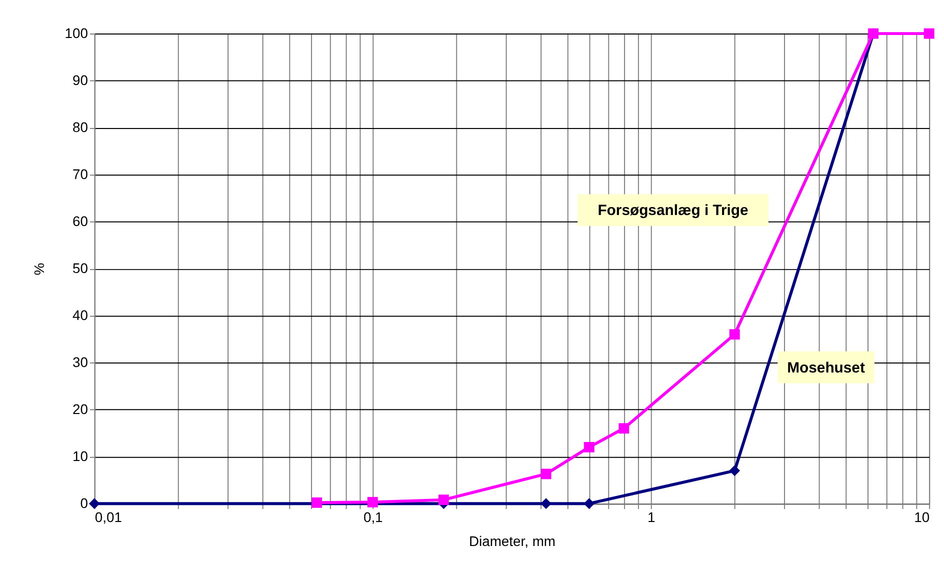 This screenshot has width=944, height=576. I want to click on y-tick-label: 10, so click(80, 456).